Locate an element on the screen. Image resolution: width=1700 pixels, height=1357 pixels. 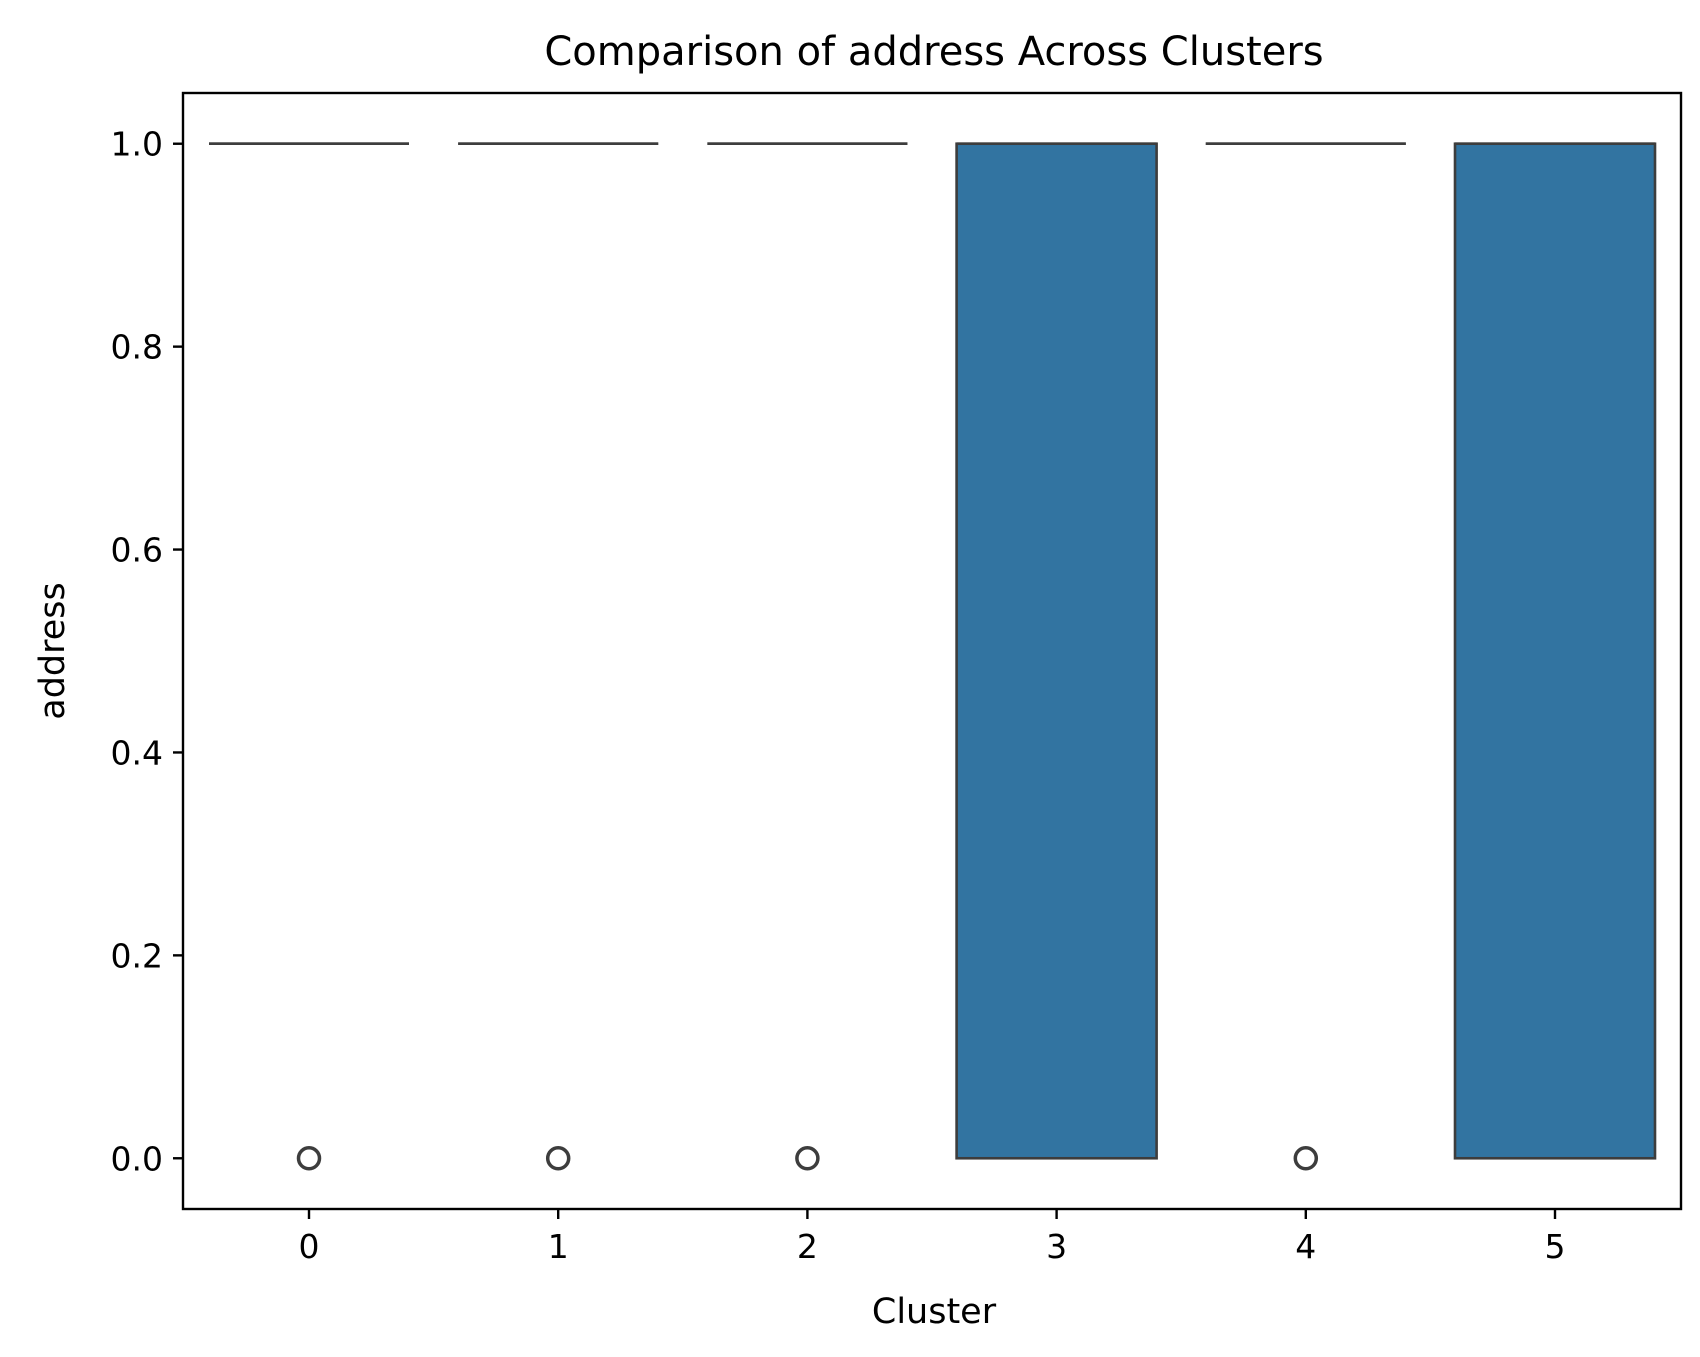
x-tick-label: 2 is located at coordinates (807, 1246).